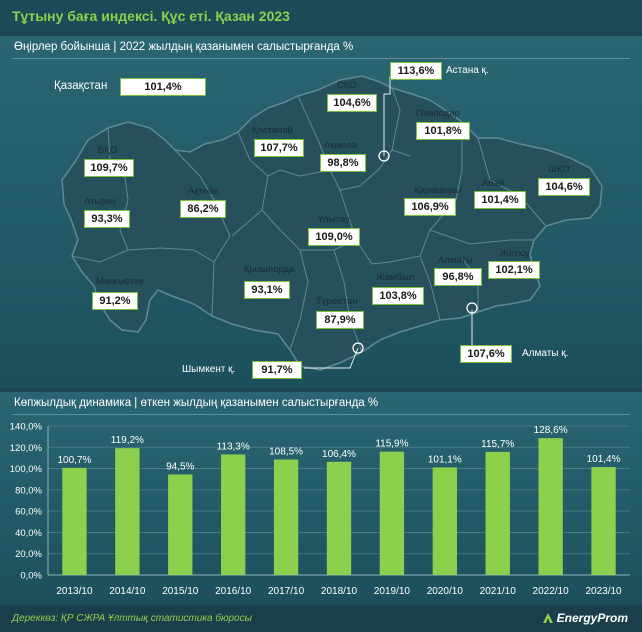  What do you see at coordinates (127, 591) in the screenshot?
I see `x-tick-label: 2014/10` at bounding box center [127, 591].